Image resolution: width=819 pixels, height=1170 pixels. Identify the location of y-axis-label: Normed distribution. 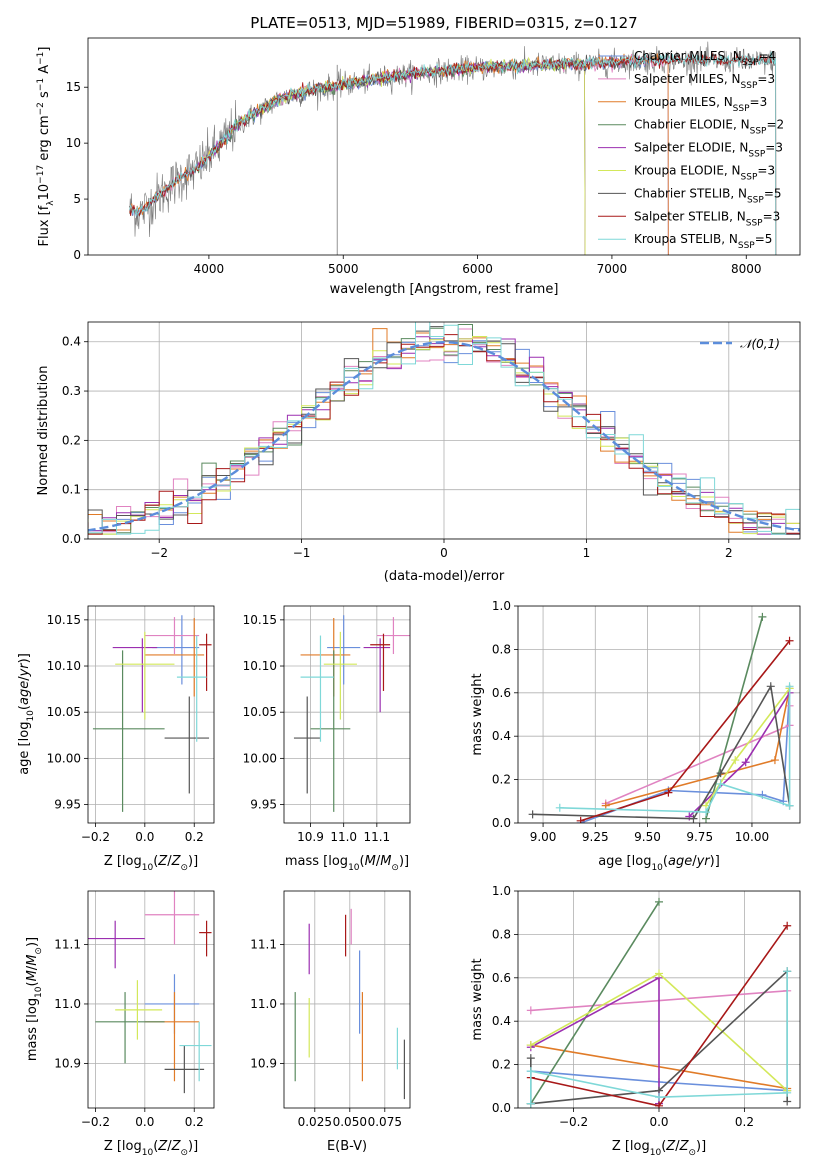
(43, 431).